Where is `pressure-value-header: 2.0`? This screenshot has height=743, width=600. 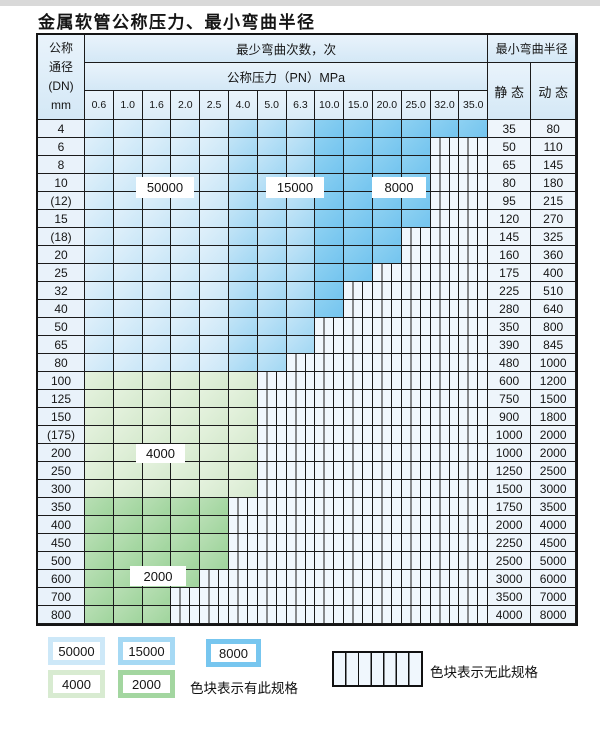 pressure-value-header: 2.0 is located at coordinates (186, 105).